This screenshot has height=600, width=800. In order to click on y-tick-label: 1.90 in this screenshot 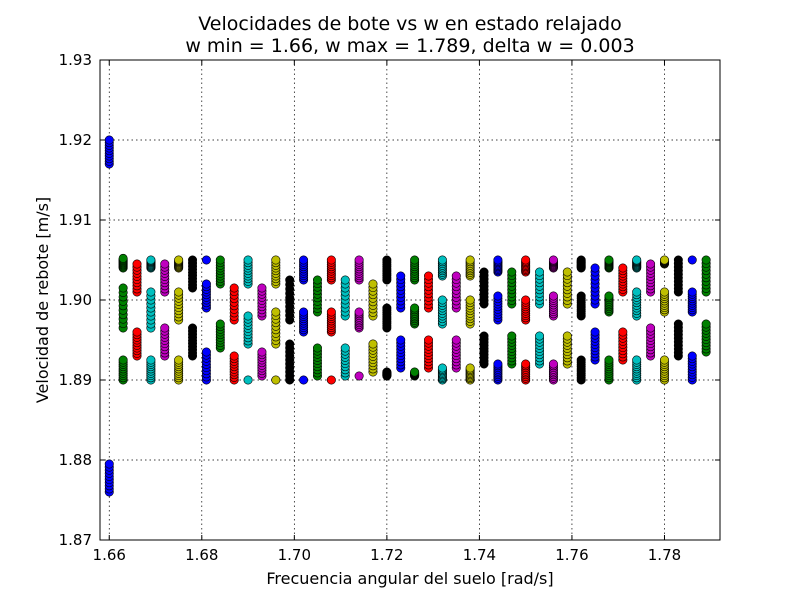, I will do `click(75, 300)`.